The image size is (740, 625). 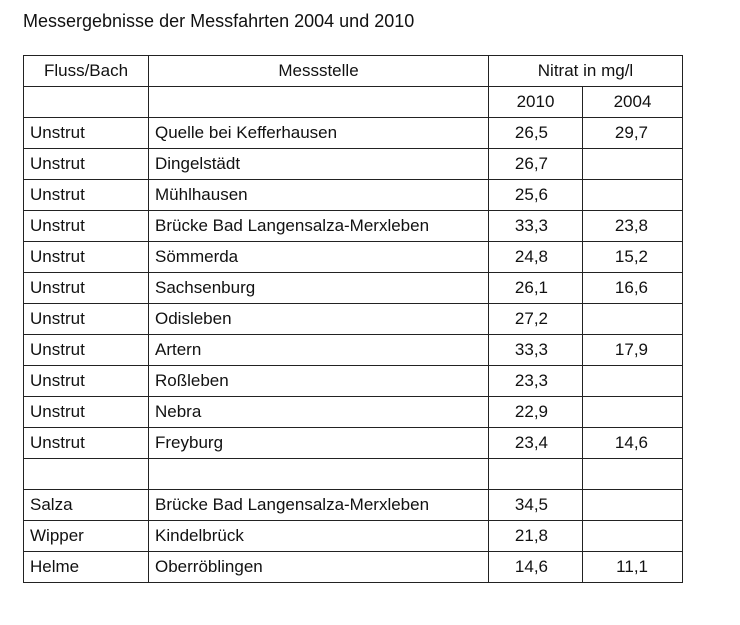 I want to click on river-cell: Helme, so click(x=86, y=567).